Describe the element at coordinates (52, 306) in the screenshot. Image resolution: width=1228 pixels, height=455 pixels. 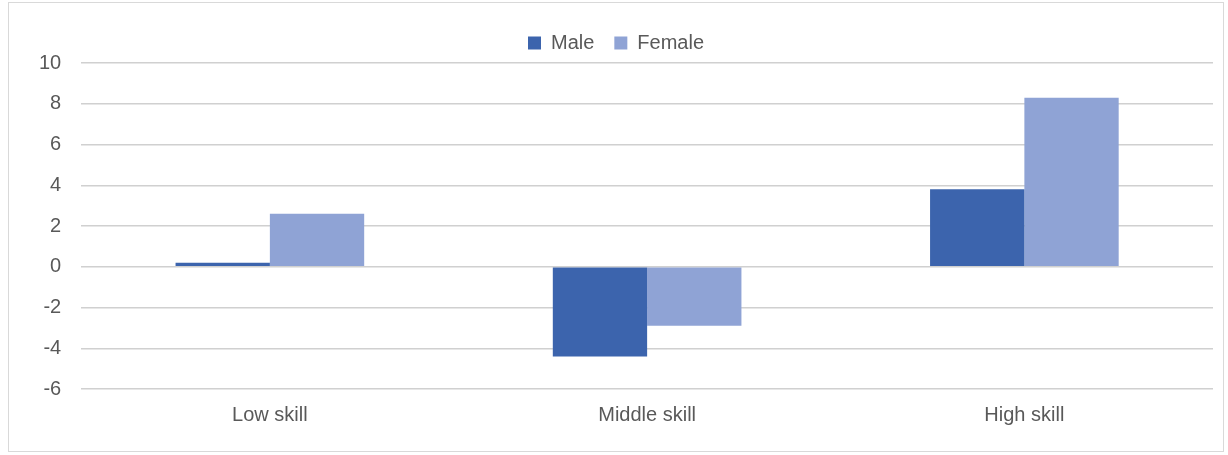
I see `y-tick-label: -2` at that location.